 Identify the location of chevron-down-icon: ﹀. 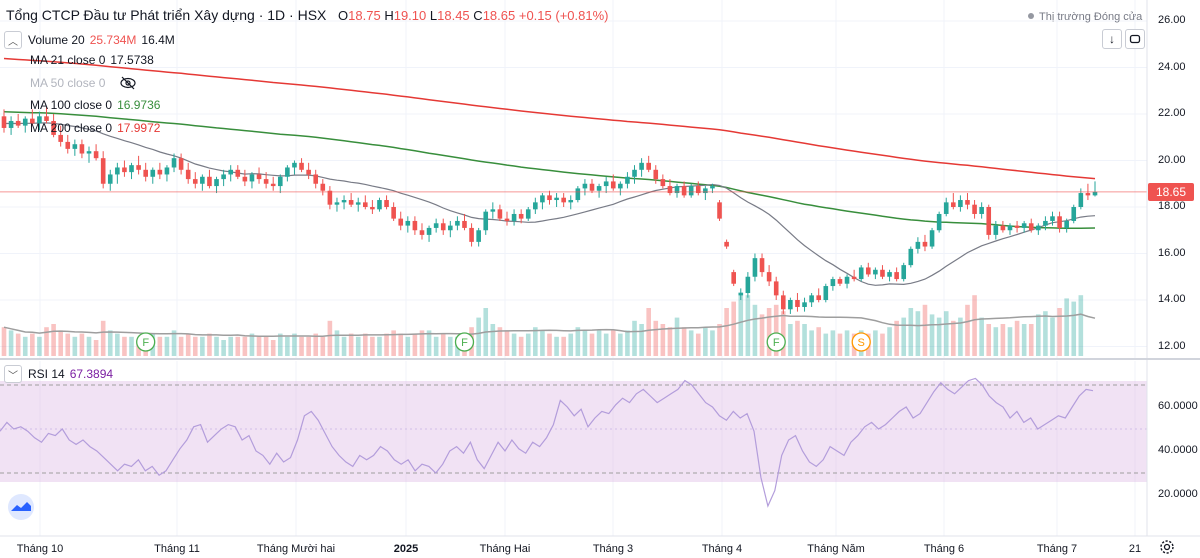
(13, 374).